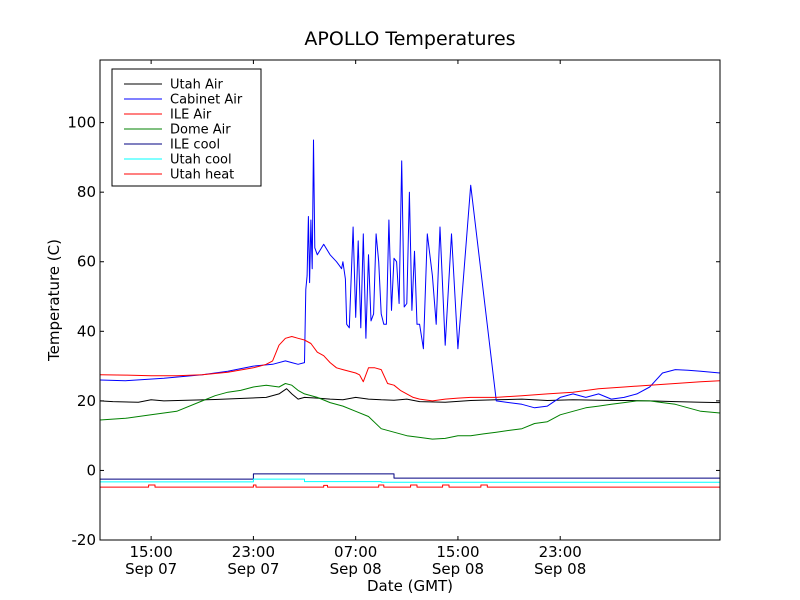  Describe the element at coordinates (410, 586) in the screenshot. I see `x-axis-label: Date (GMT)` at that location.